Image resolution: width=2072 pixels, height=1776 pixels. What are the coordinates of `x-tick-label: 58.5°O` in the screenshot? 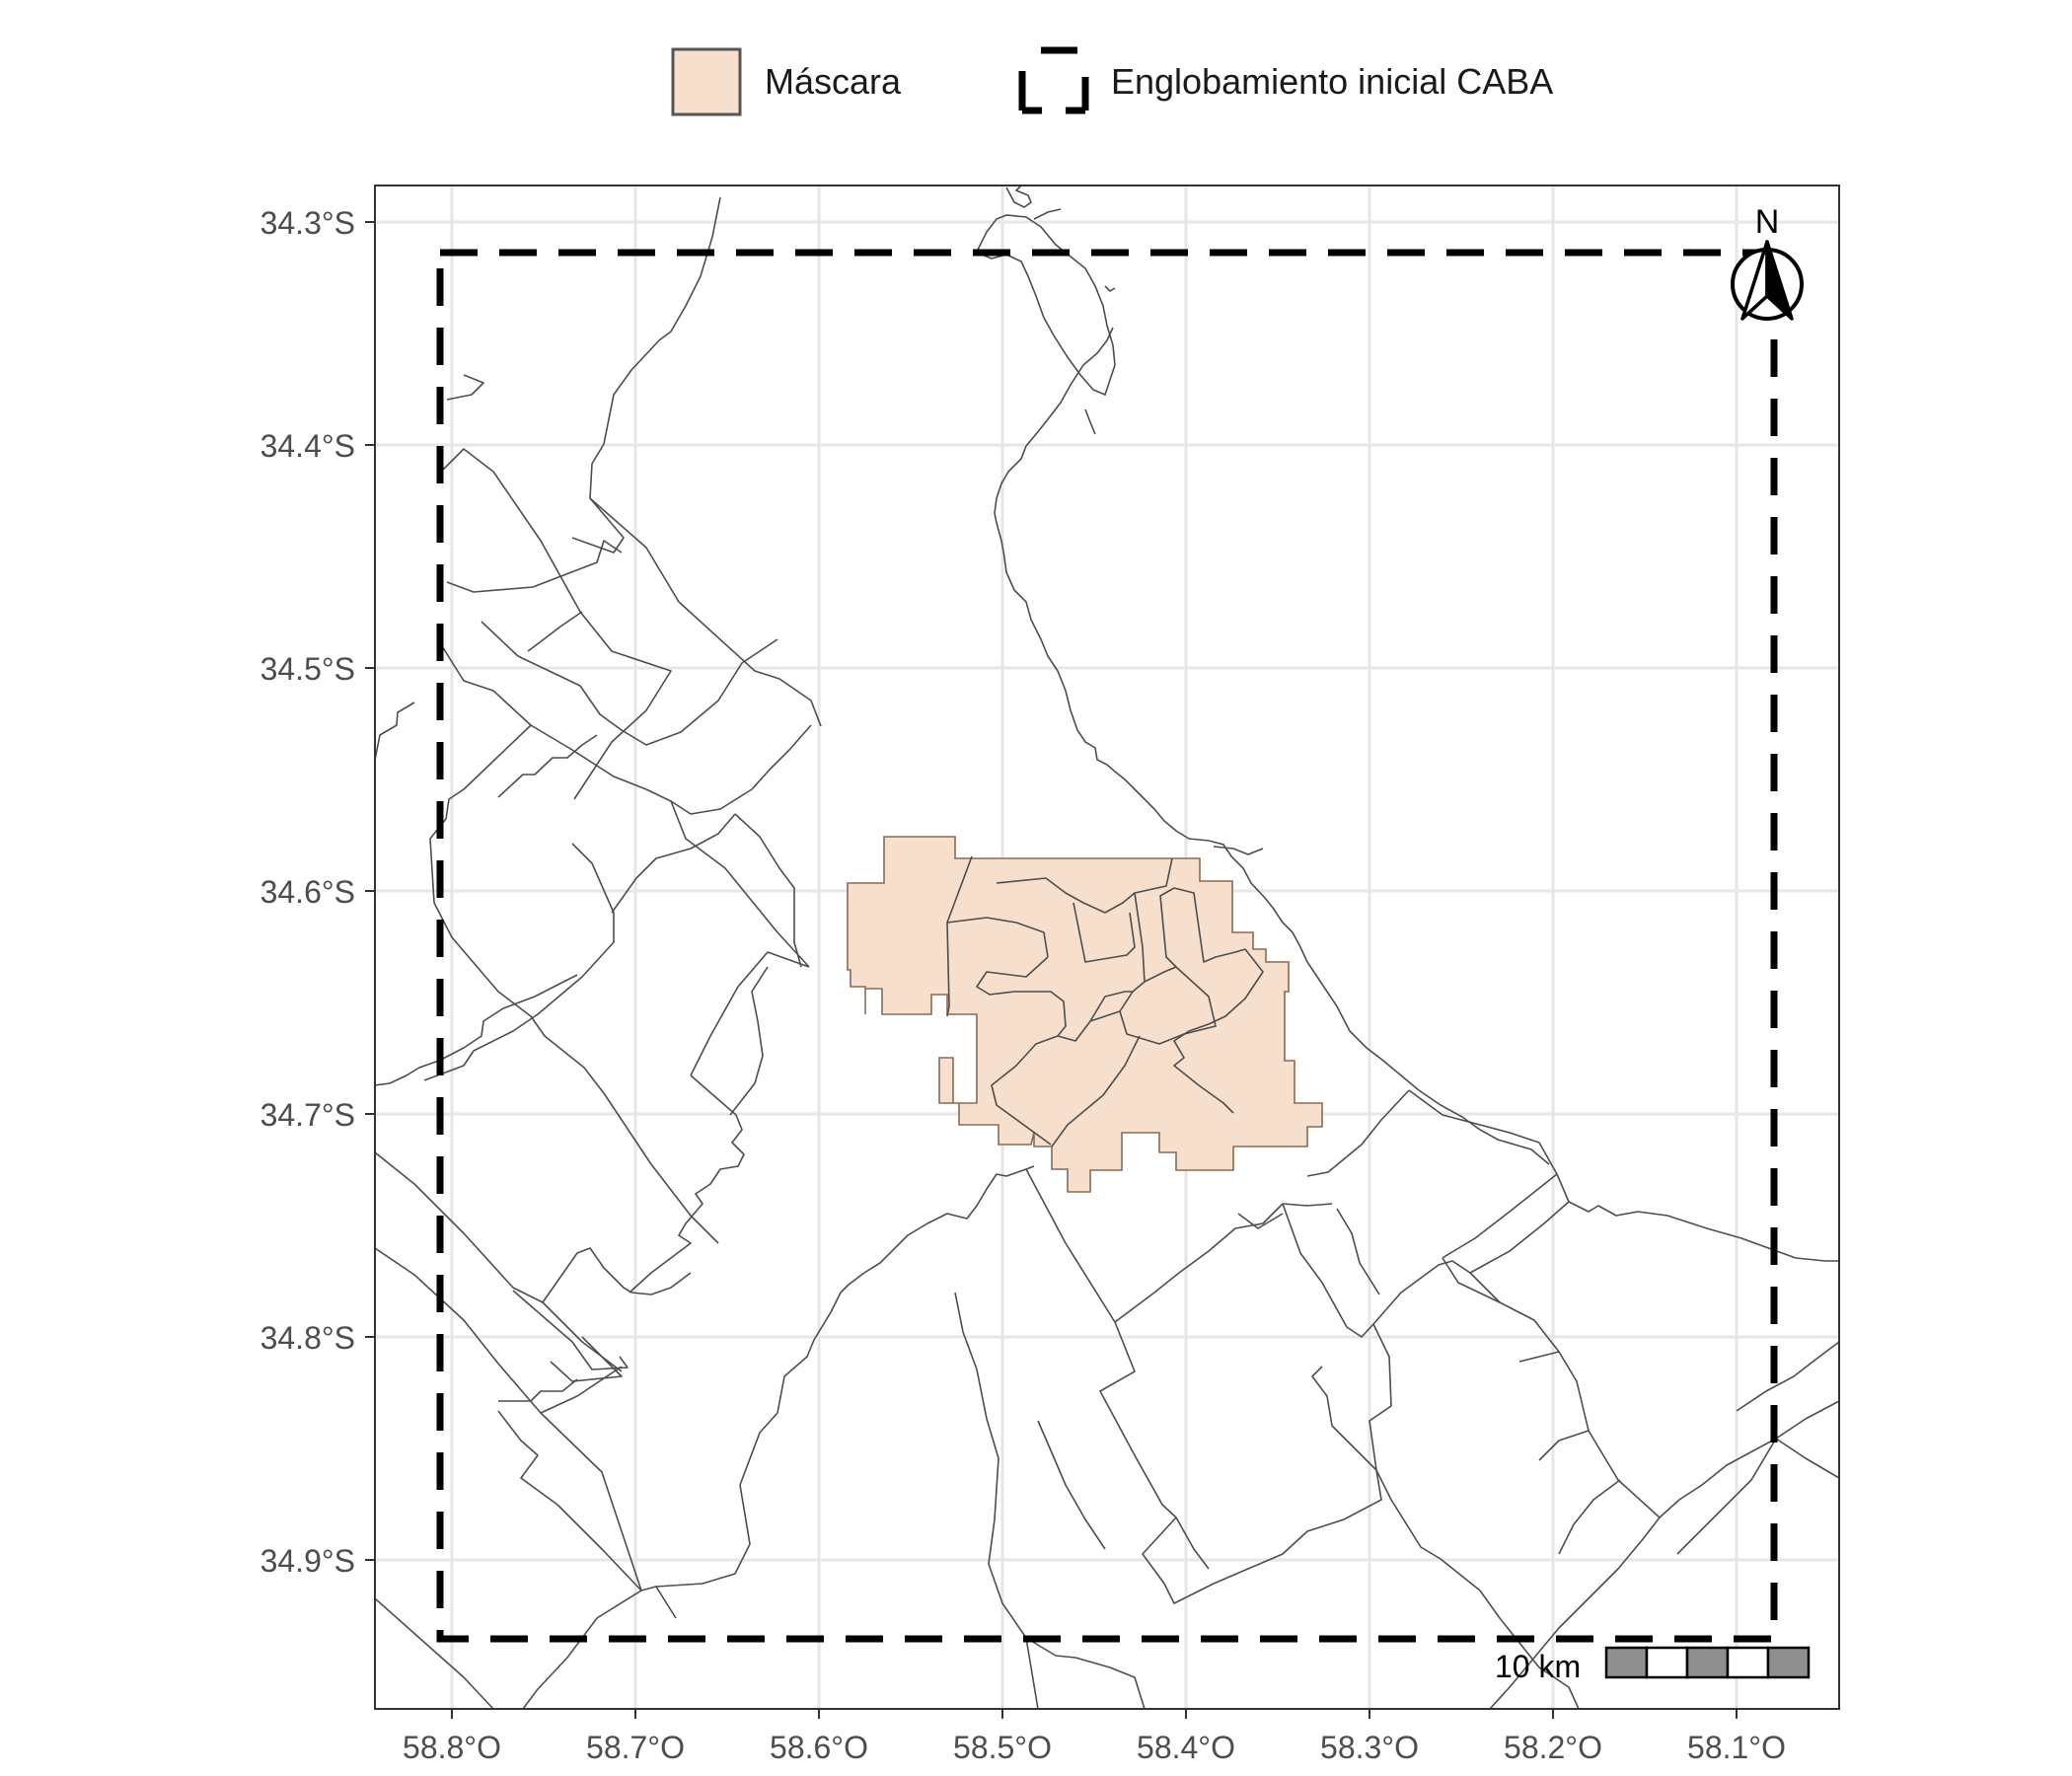 It's located at (1003, 1748).